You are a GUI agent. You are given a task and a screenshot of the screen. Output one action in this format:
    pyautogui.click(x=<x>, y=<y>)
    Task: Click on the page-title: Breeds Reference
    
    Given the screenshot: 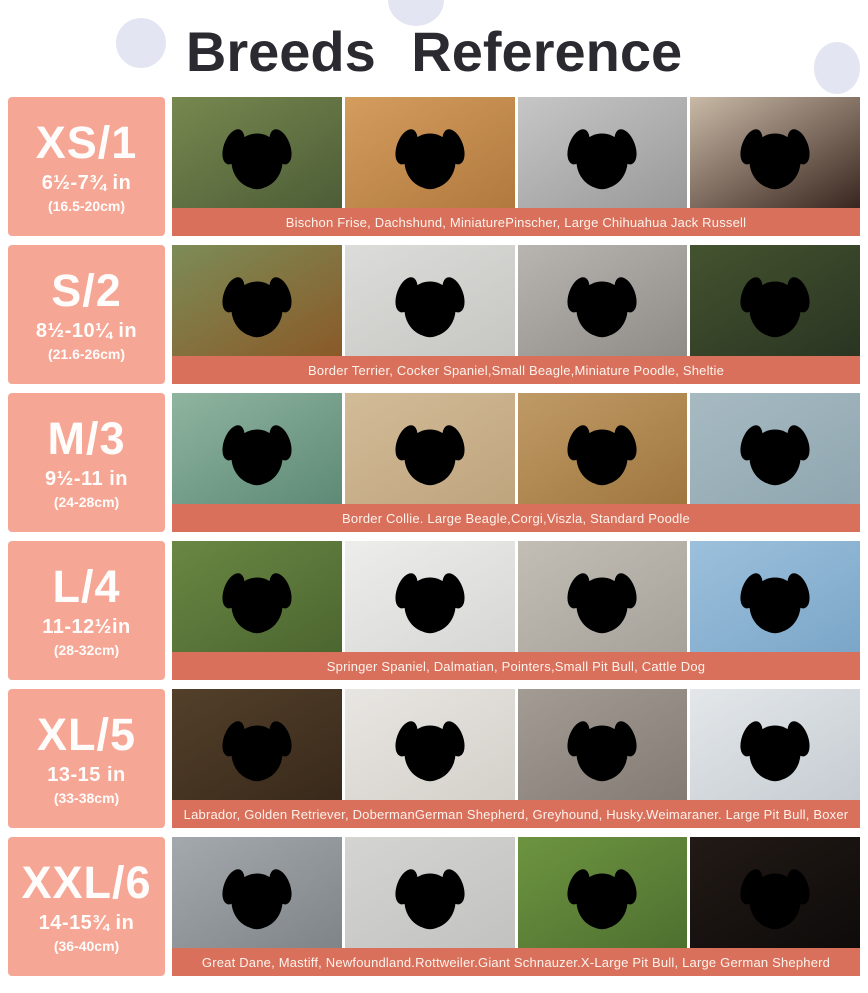 What is the action you would take?
    pyautogui.click(x=434, y=51)
    